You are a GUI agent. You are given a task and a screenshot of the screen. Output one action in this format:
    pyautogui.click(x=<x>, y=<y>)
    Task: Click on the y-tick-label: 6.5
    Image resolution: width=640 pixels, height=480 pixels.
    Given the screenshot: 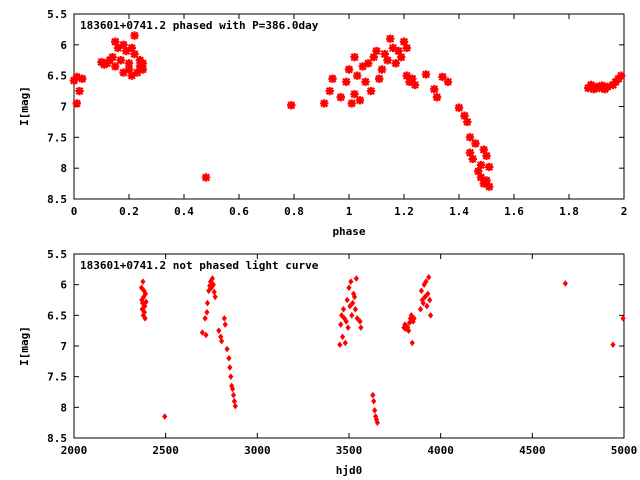 What is the action you would take?
    pyautogui.click(x=57, y=76)
    